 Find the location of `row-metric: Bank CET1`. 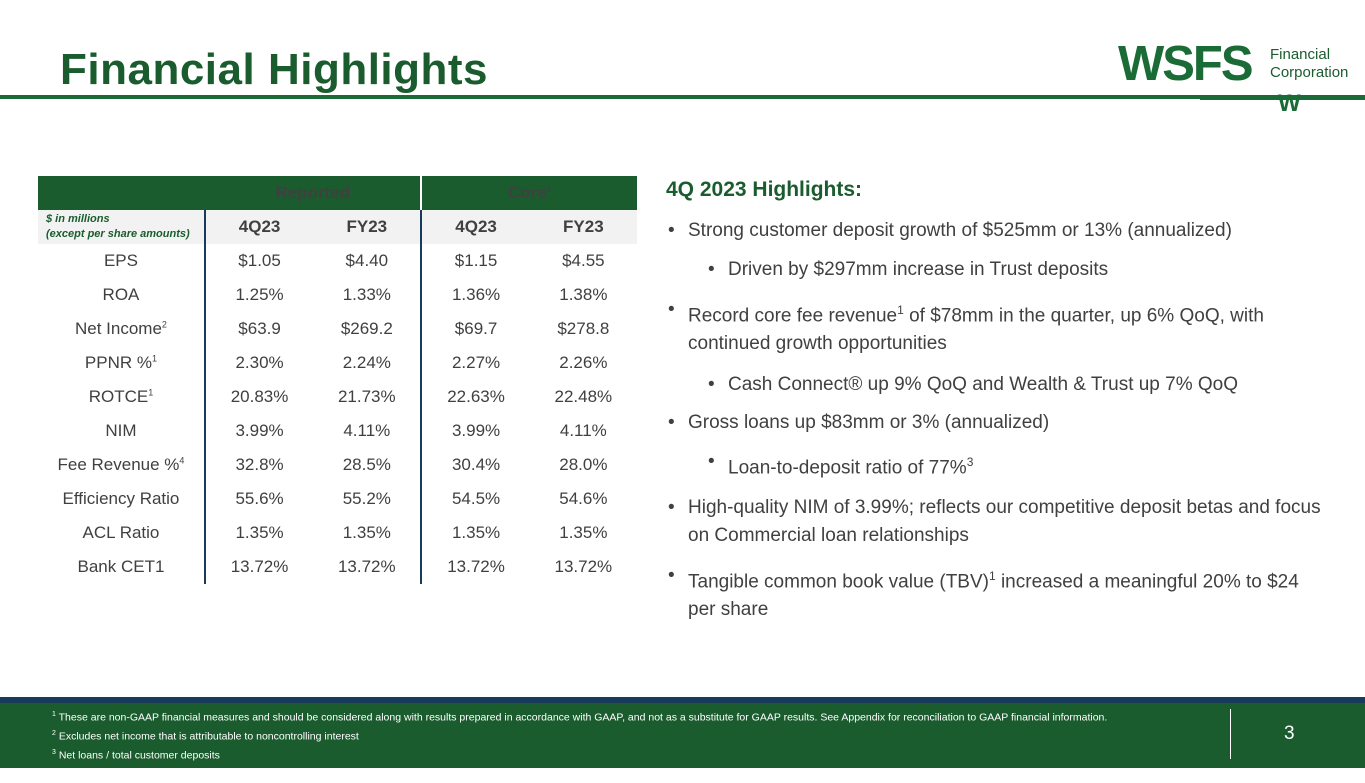

row-metric: Bank CET1 is located at coordinates (121, 567).